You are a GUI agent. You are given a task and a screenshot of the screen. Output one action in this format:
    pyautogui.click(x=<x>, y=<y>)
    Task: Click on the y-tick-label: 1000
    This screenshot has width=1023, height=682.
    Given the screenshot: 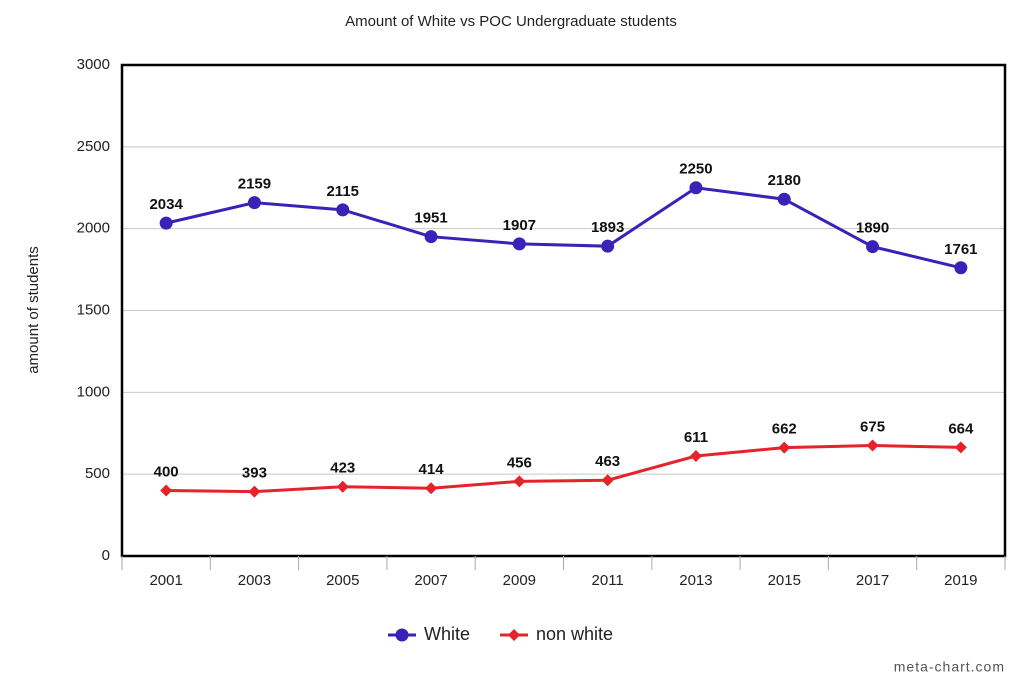 What is the action you would take?
    pyautogui.click(x=93, y=391)
    